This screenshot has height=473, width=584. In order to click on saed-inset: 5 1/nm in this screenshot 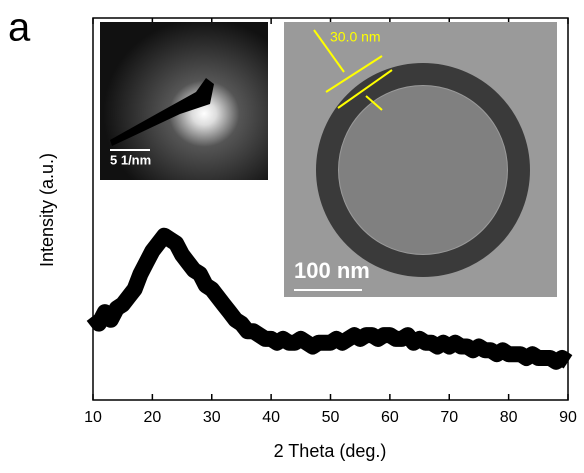, I will do `click(184, 101)`.